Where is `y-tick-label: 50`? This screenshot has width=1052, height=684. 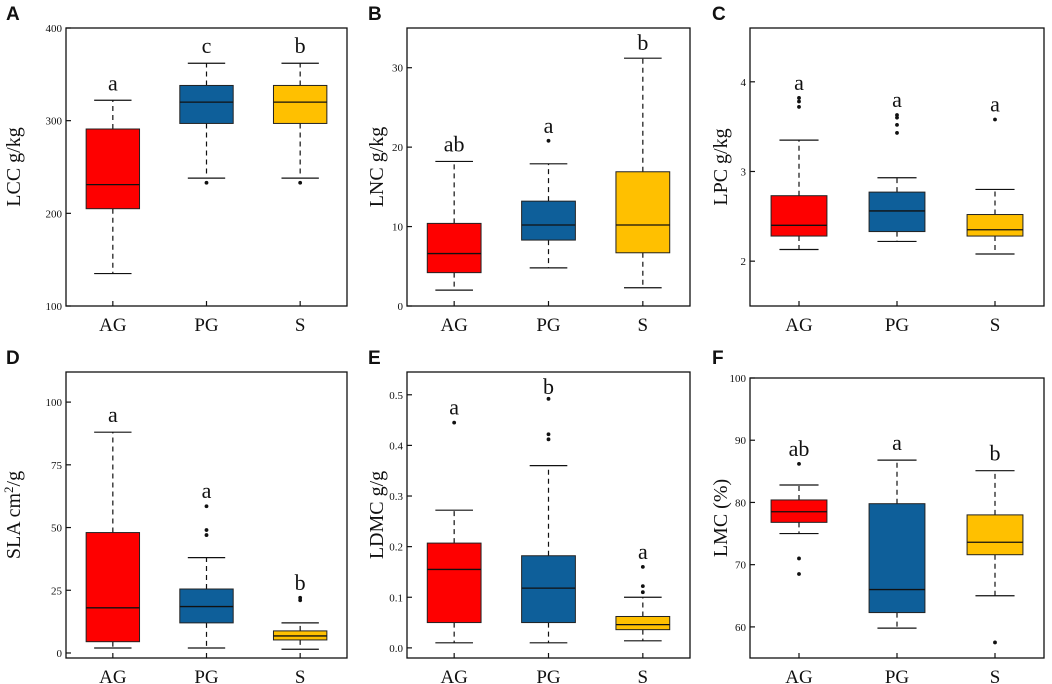
y-tick-label: 50 is located at coordinates (57, 529).